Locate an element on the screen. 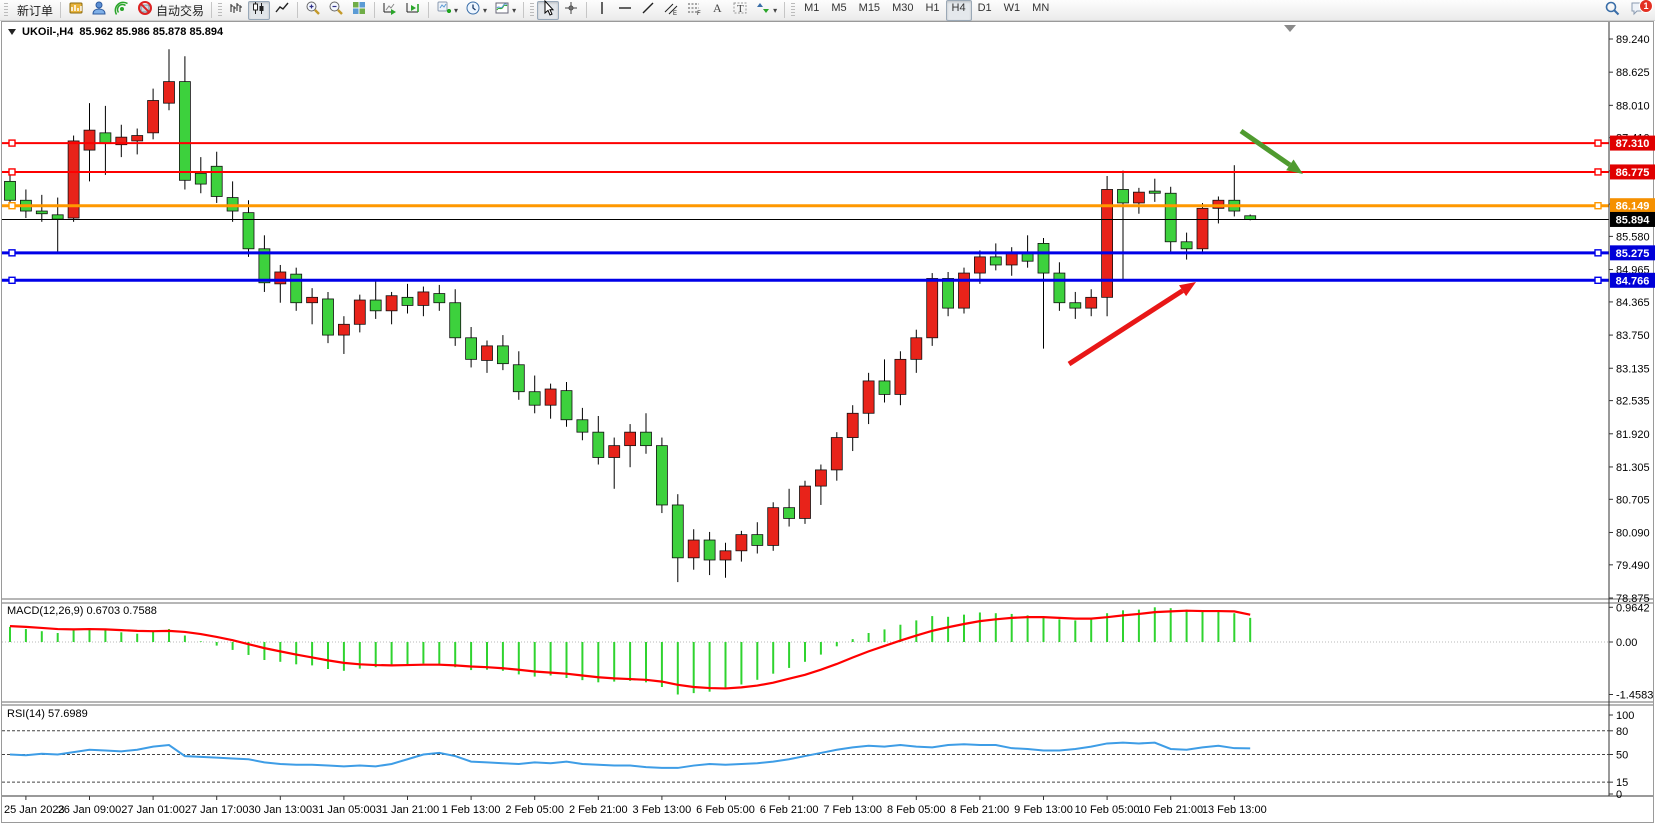  svg-text: -1.4583 is located at coordinates (1634, 695).